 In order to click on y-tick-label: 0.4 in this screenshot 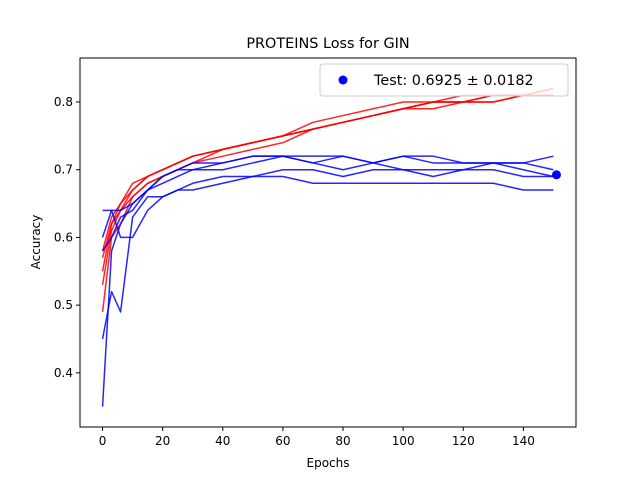, I will do `click(63, 373)`.